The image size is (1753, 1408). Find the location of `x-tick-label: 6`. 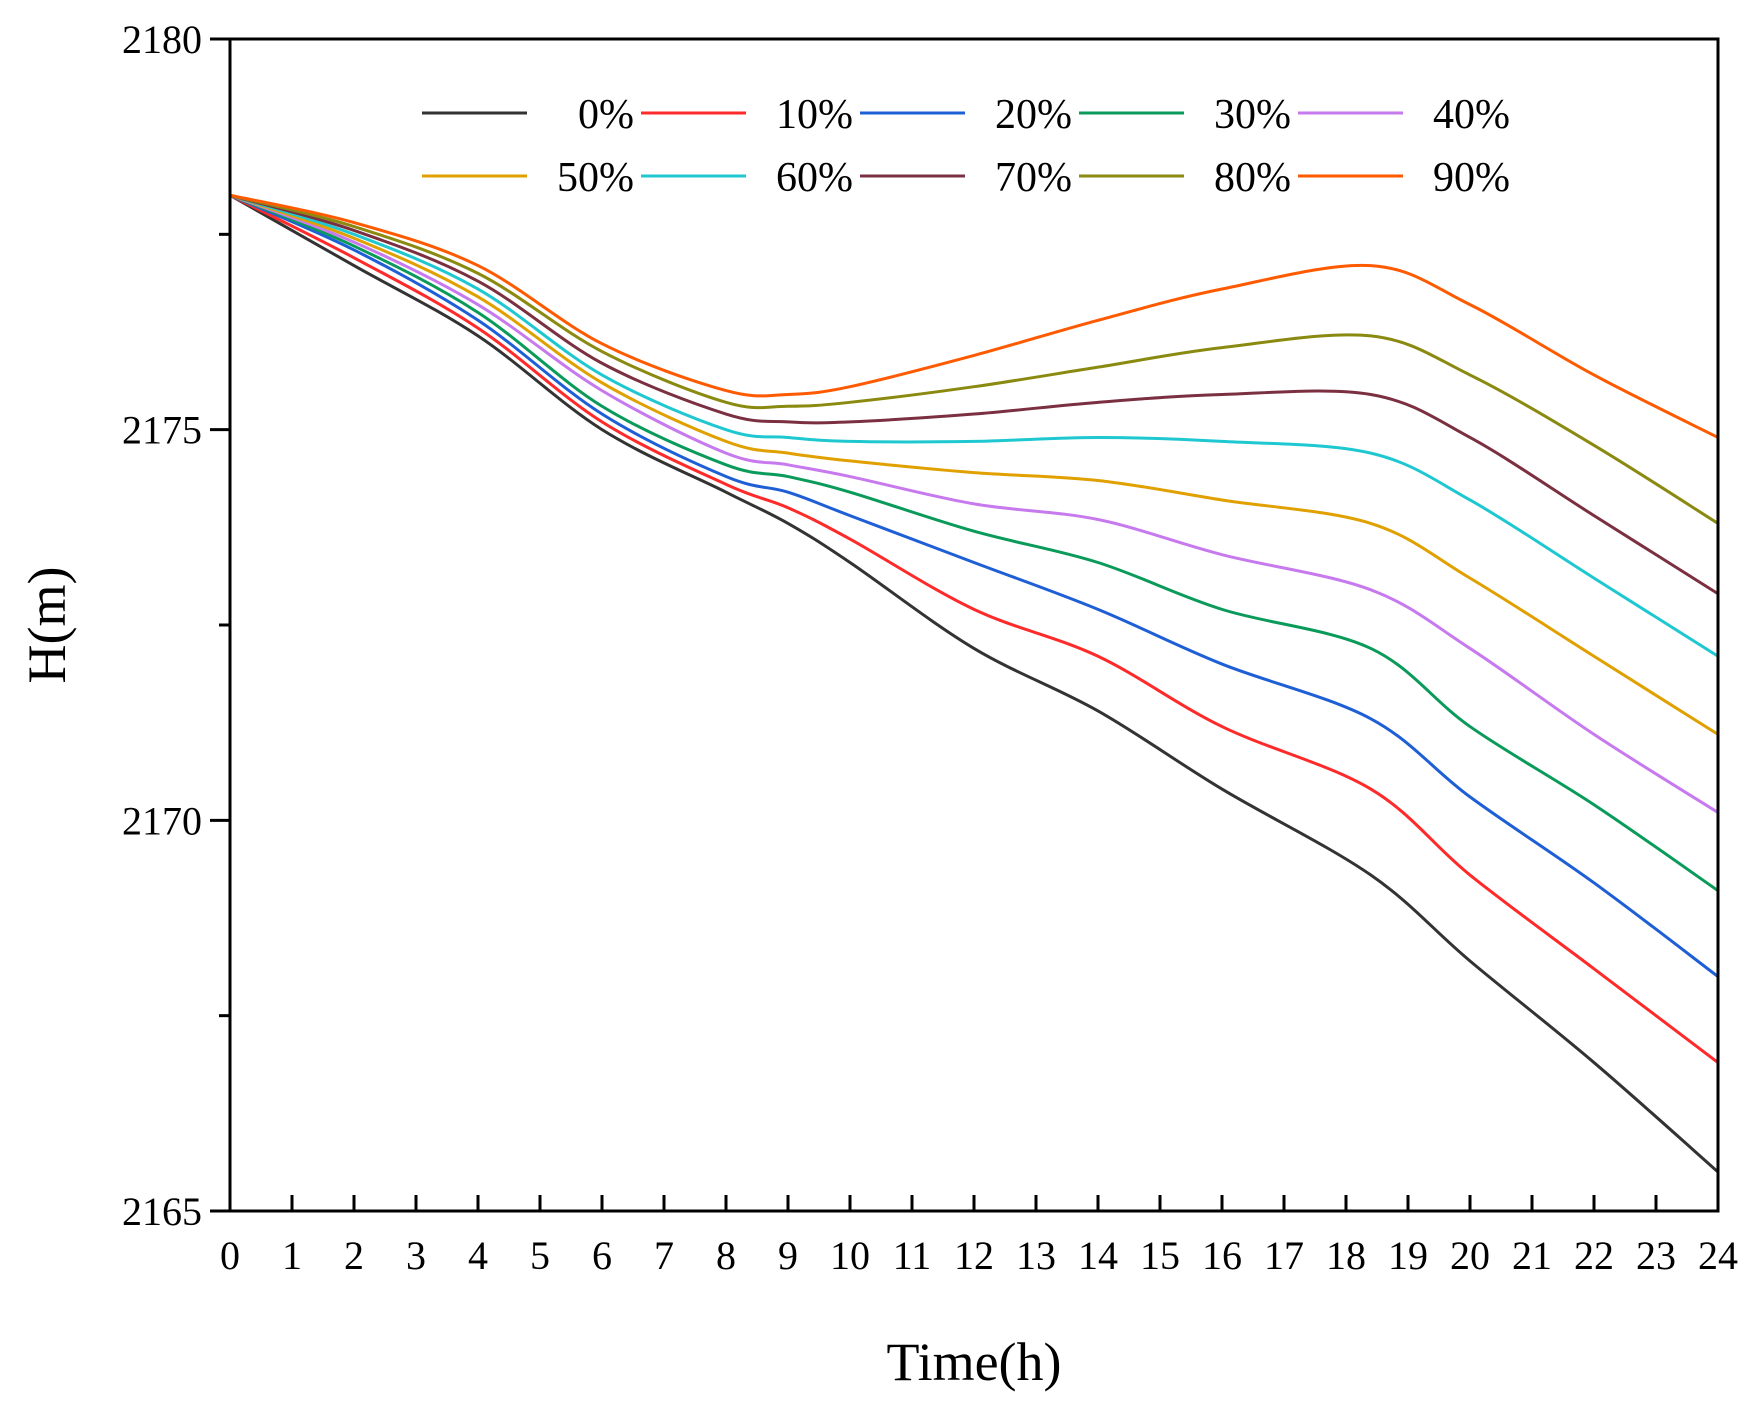

x-tick-label: 6 is located at coordinates (602, 1255).